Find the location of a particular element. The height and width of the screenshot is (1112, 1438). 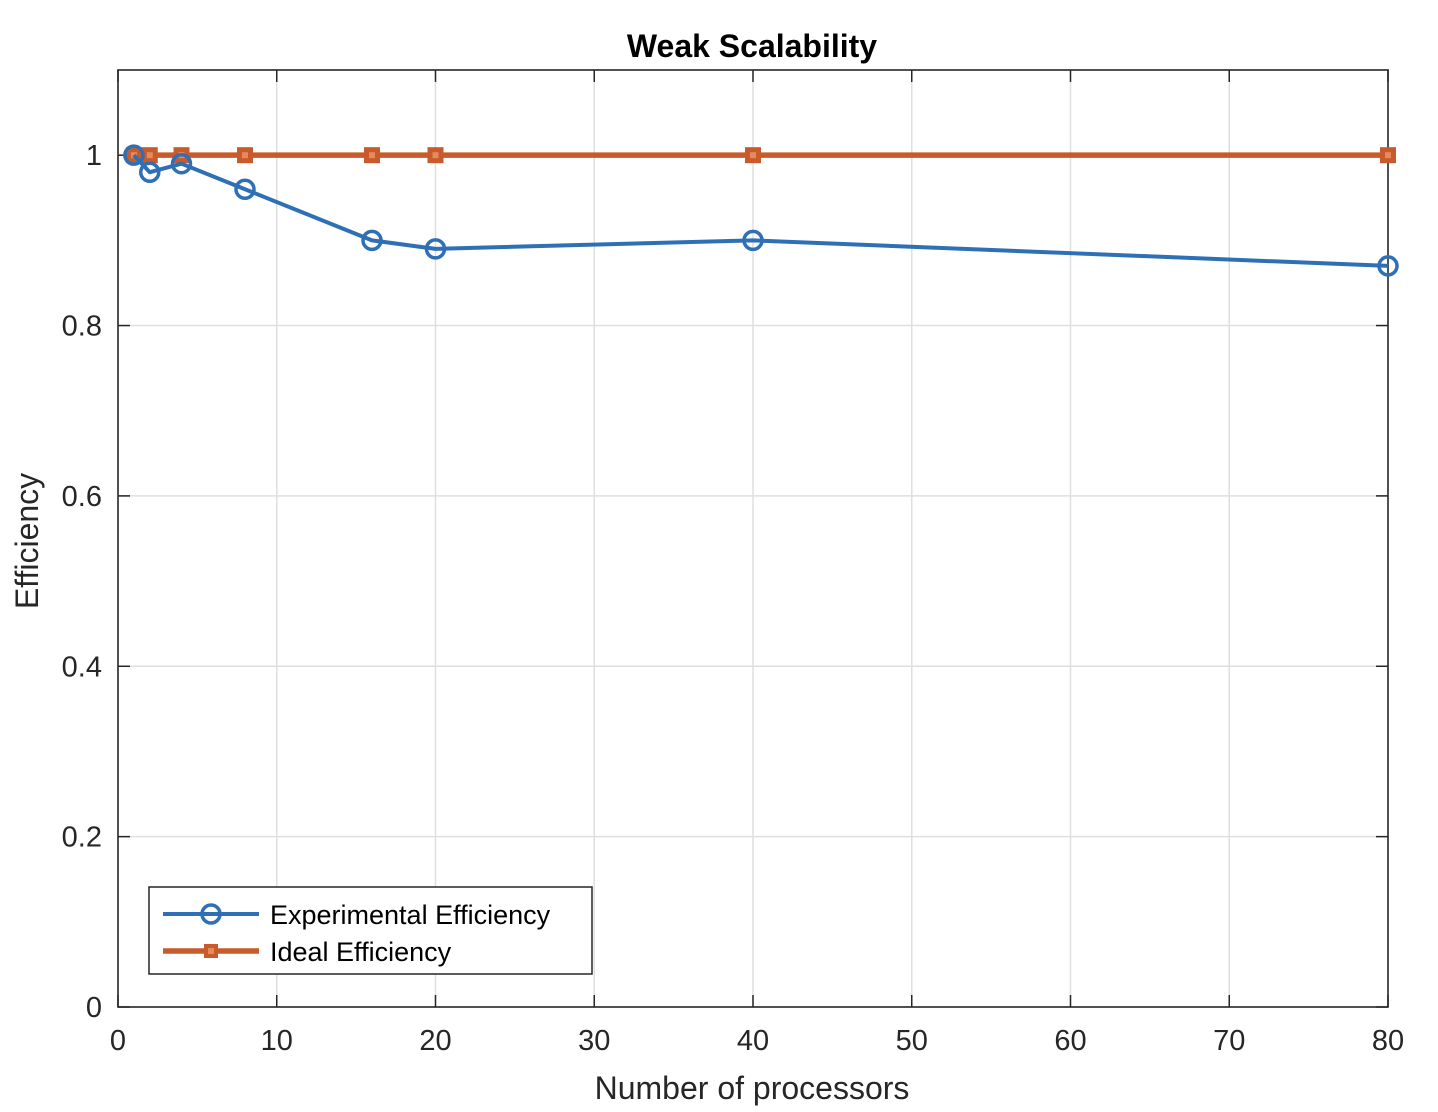

legend-item: Ideal Efficiency is located at coordinates (307, 952).